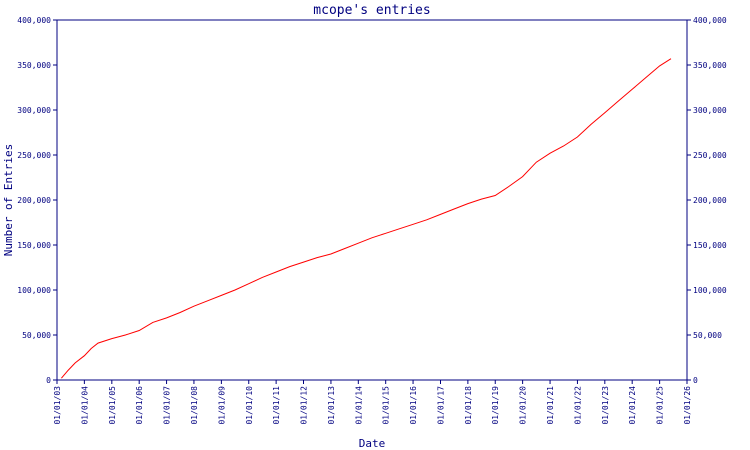 The image size is (750, 450). Describe the element at coordinates (34, 110) in the screenshot. I see `y-tick-label-left: 300,000` at that location.